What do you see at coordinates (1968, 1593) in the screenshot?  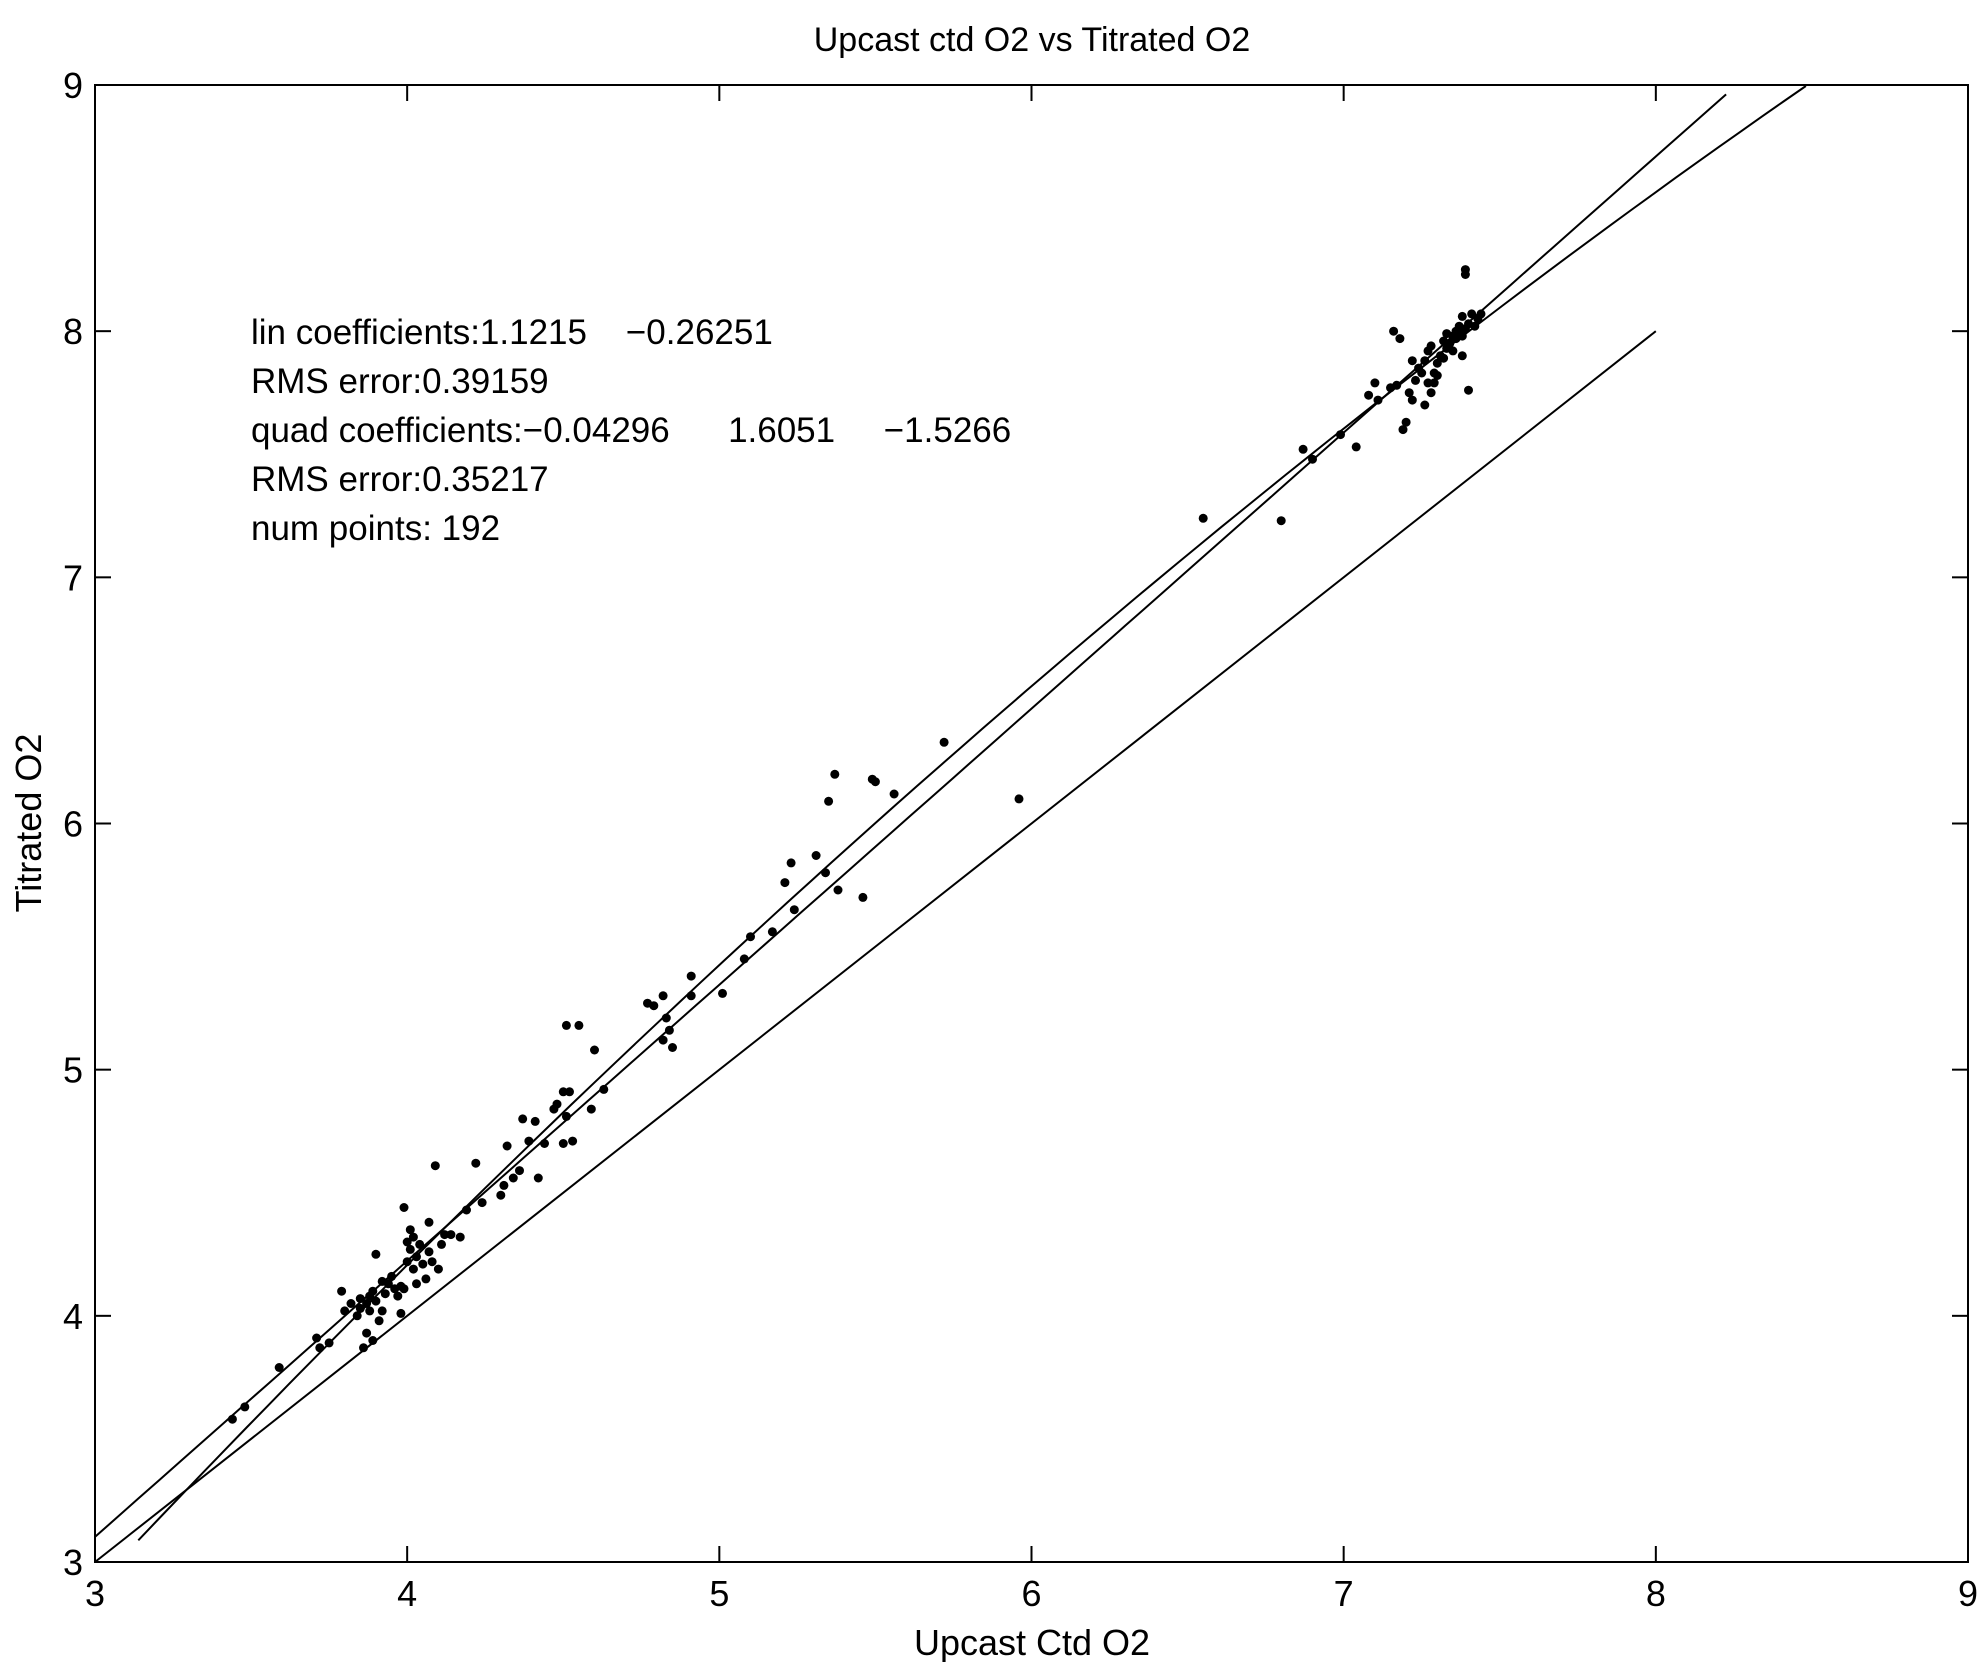 I see `x-tick-label: 9` at bounding box center [1968, 1593].